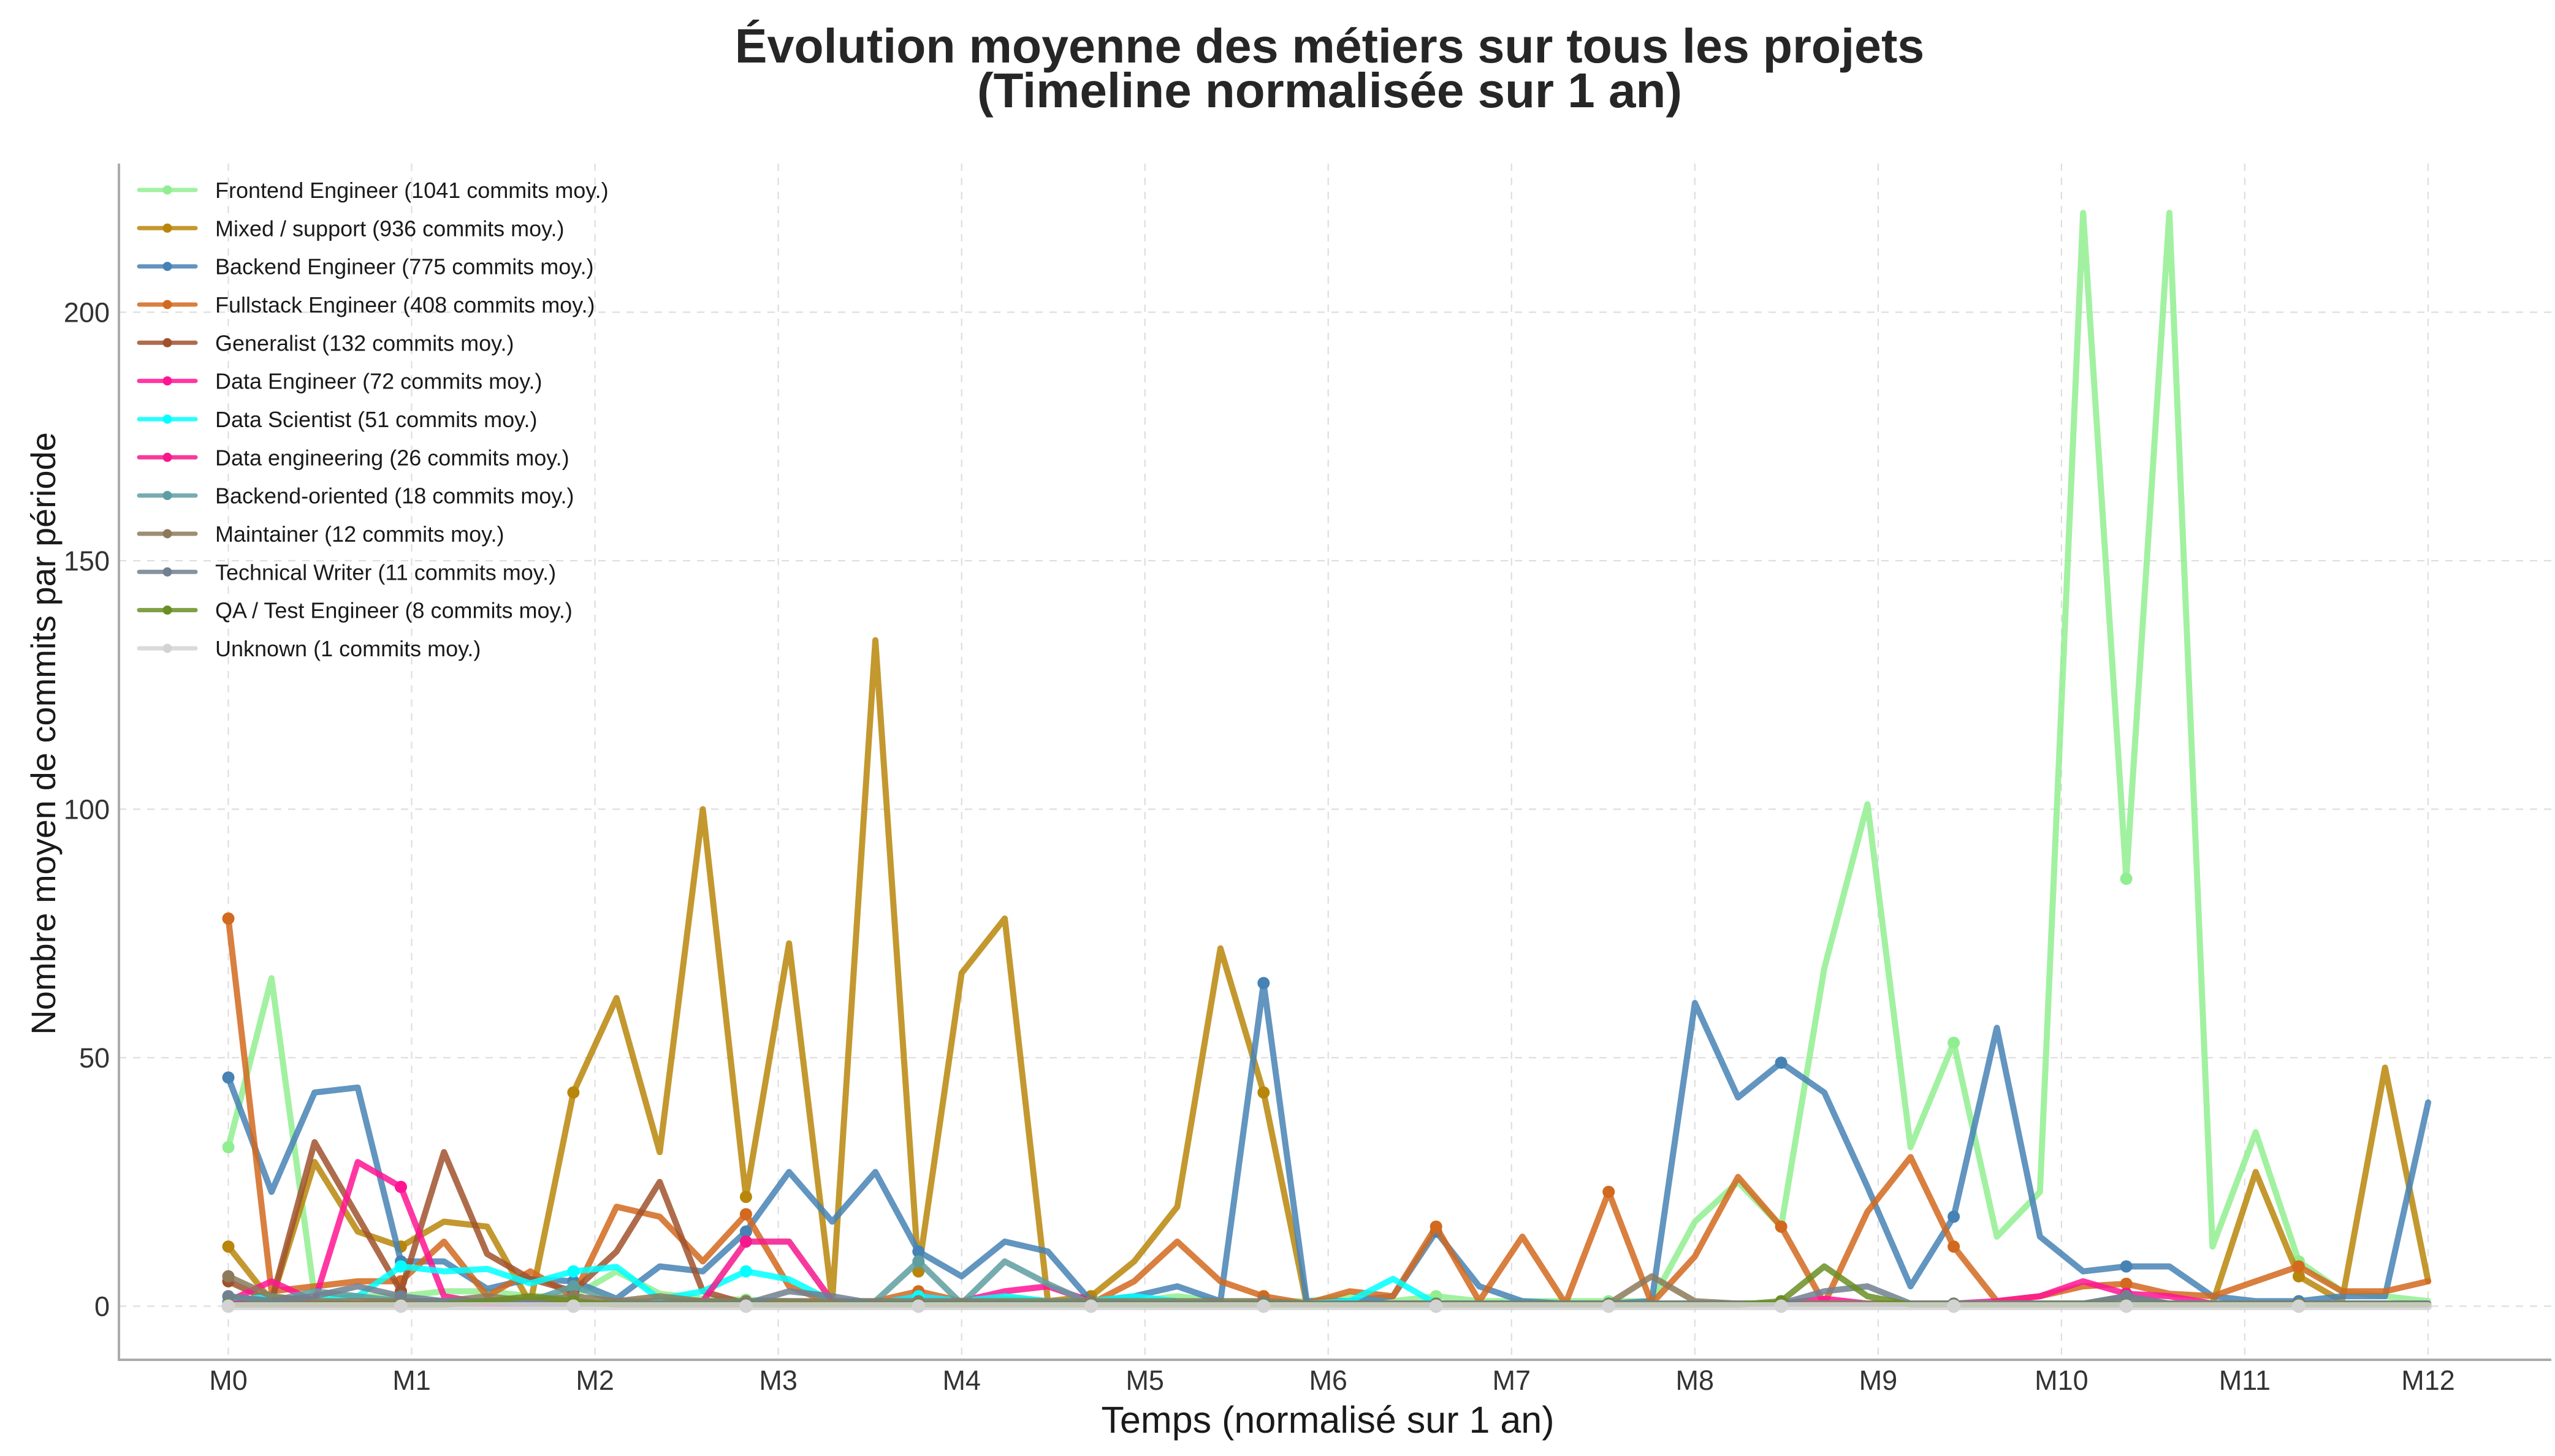  I want to click on svg-text: (Timeline normalisée sur 1 an), so click(1329, 90).